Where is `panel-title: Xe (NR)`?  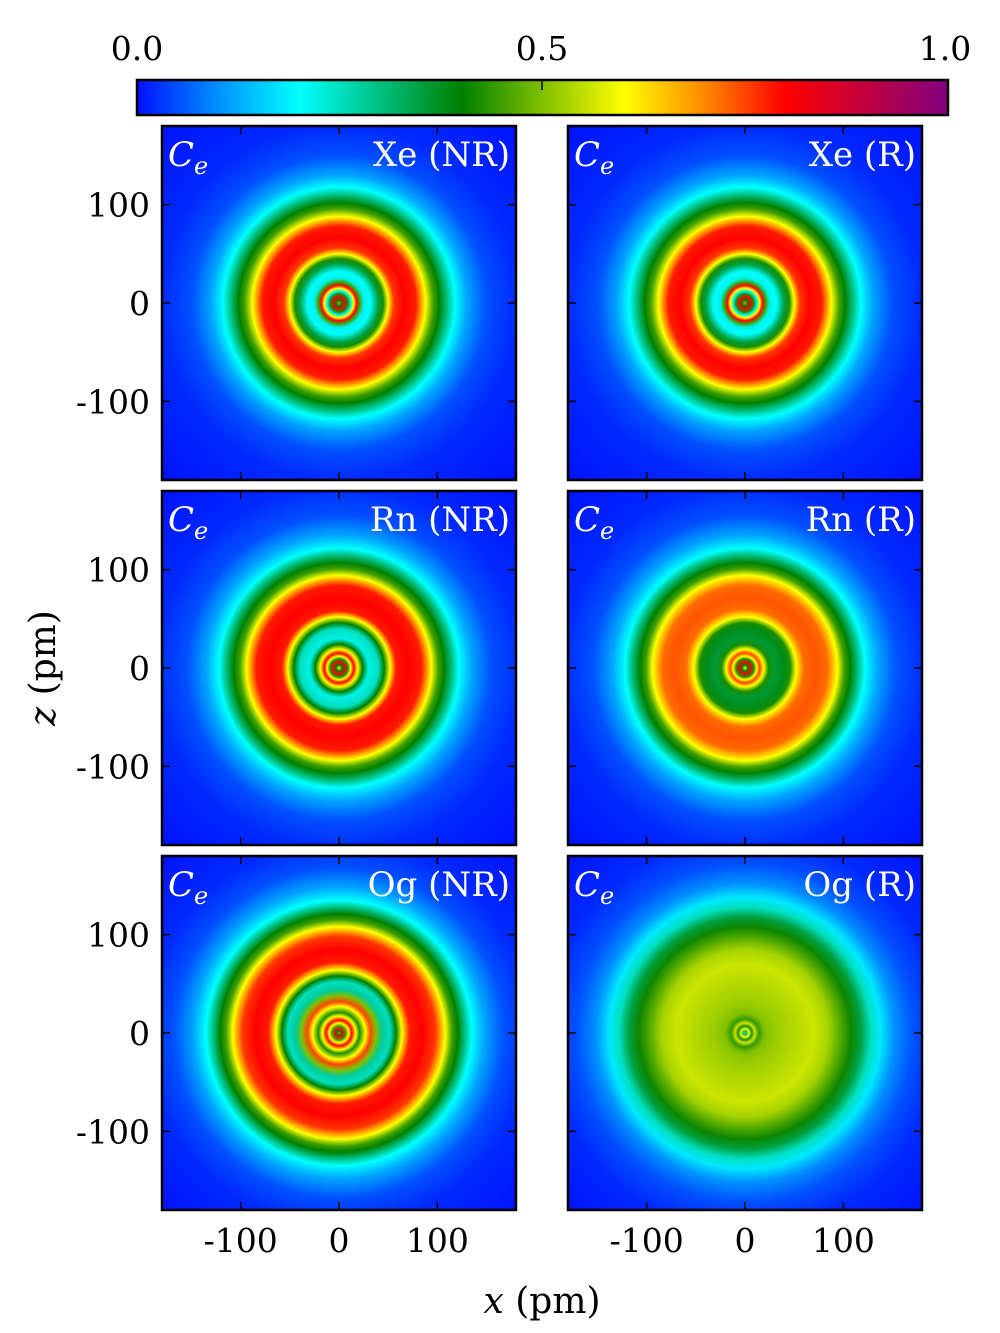
panel-title: Xe (NR) is located at coordinates (441, 155).